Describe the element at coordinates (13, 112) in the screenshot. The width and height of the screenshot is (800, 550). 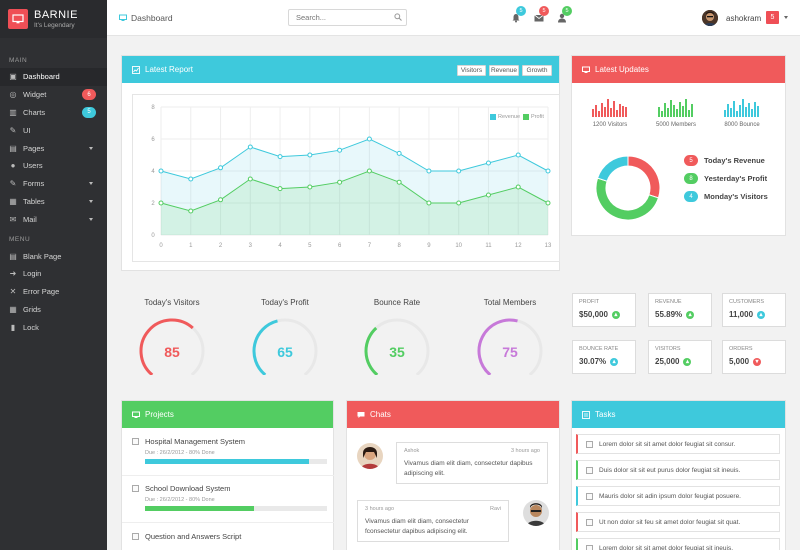
I see `chart-icon: ▥` at that location.